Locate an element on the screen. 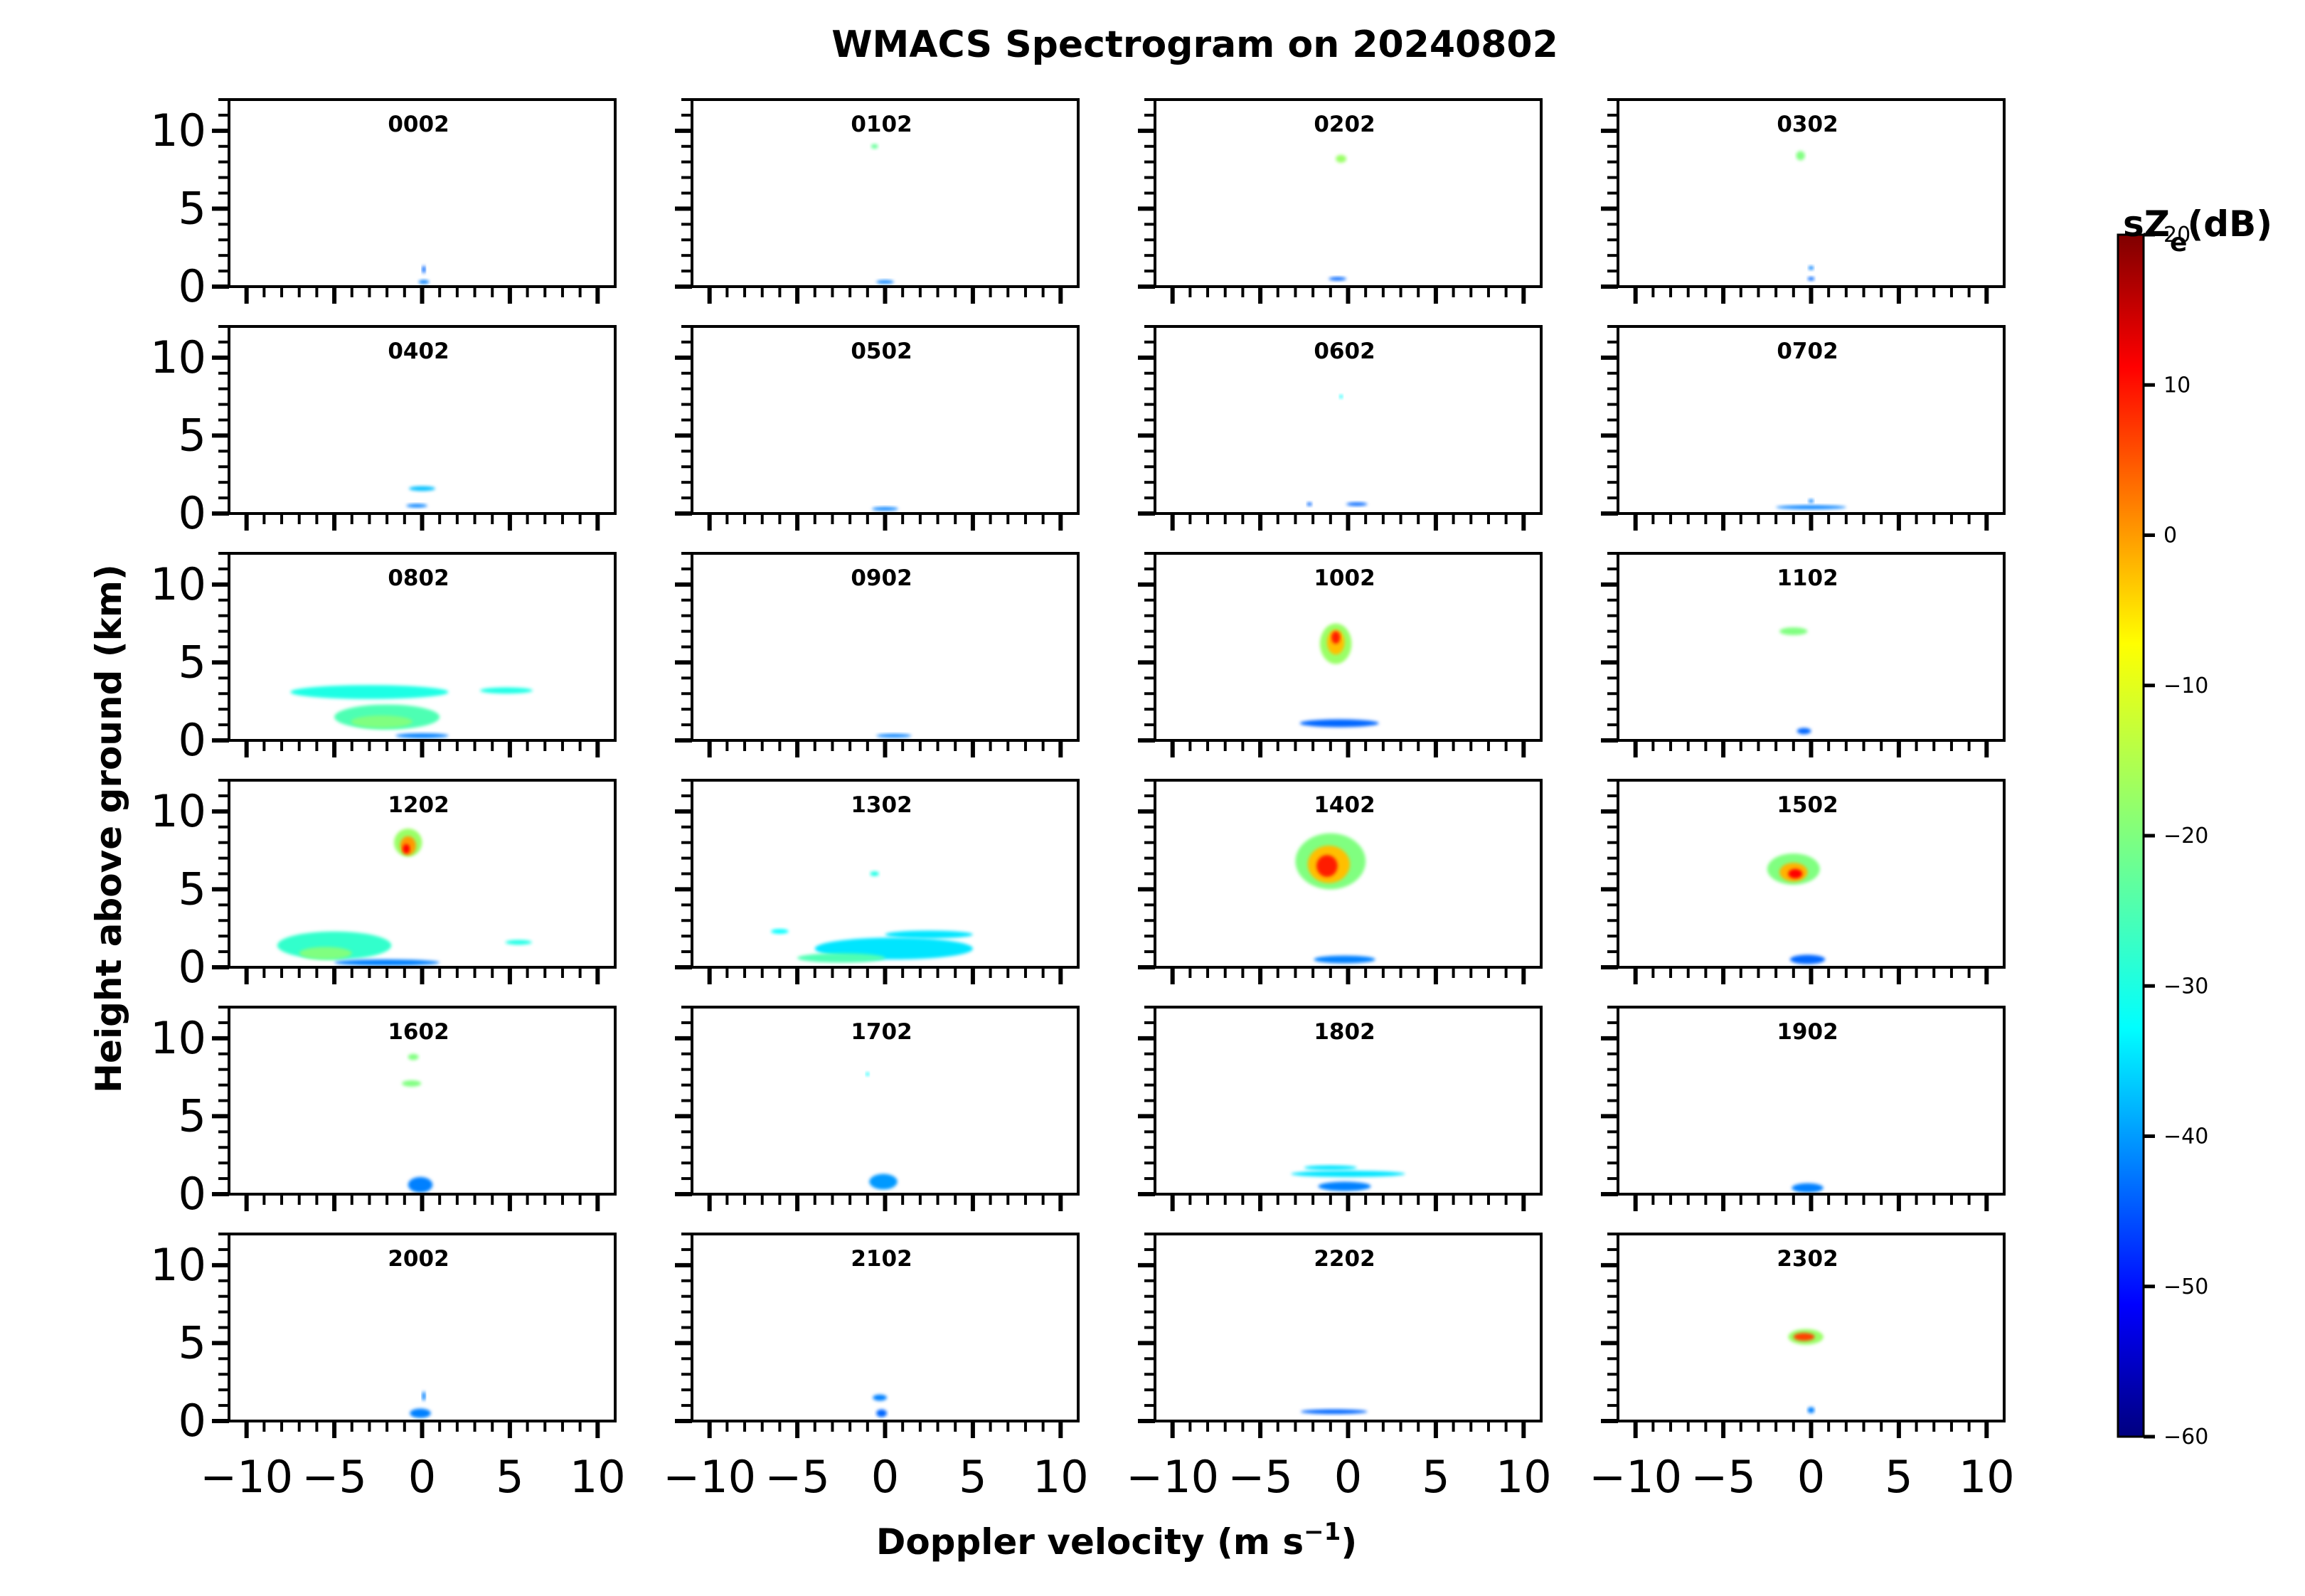  colorbar: 20 10 0 −10 −20 −30 −40 −50 −60 sZe(dB) is located at coordinates (2195, 826).